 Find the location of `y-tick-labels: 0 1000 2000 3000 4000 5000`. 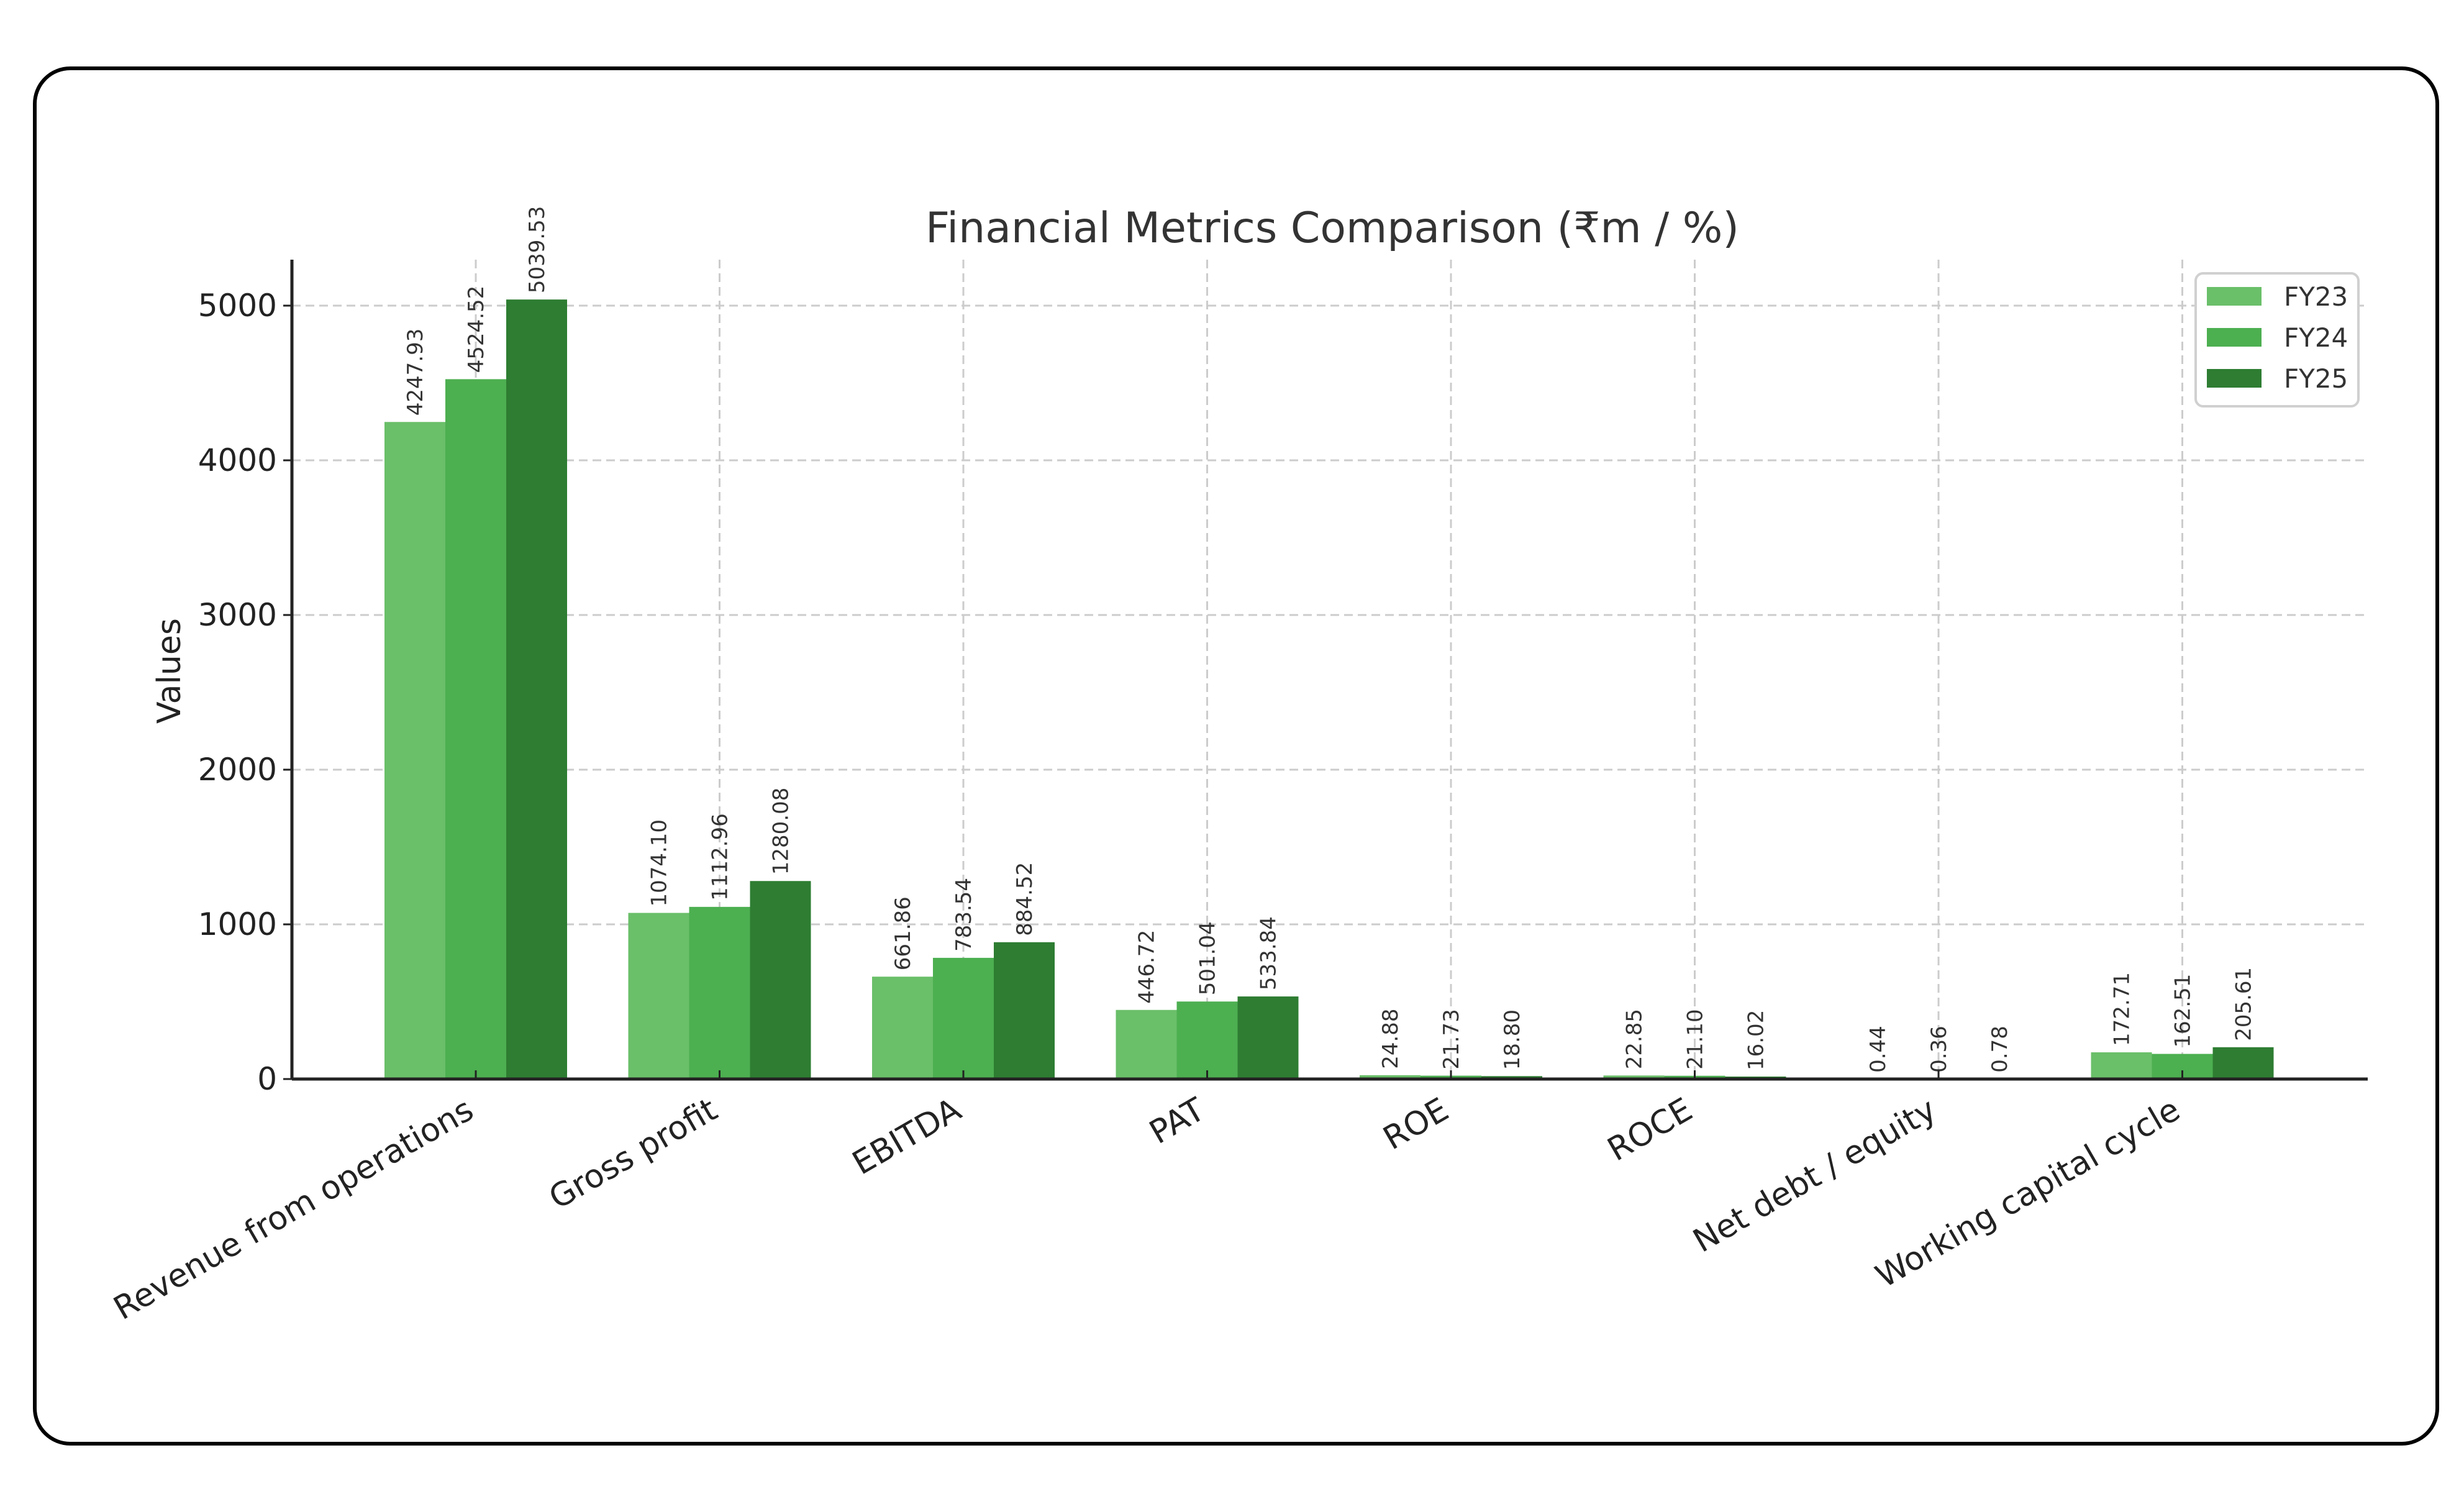

y-tick-labels: 0 1000 2000 3000 4000 5000 is located at coordinates (238, 693).